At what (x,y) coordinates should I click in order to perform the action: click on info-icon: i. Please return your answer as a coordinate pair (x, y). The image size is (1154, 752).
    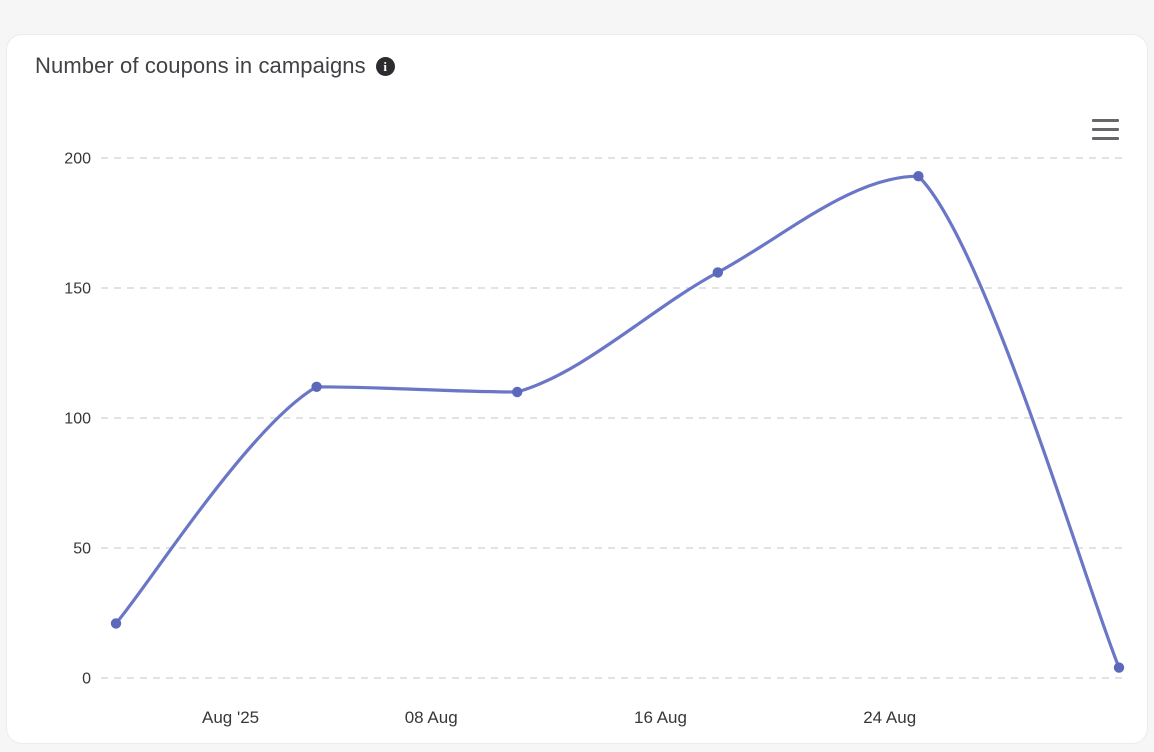
    Looking at the image, I should click on (385, 66).